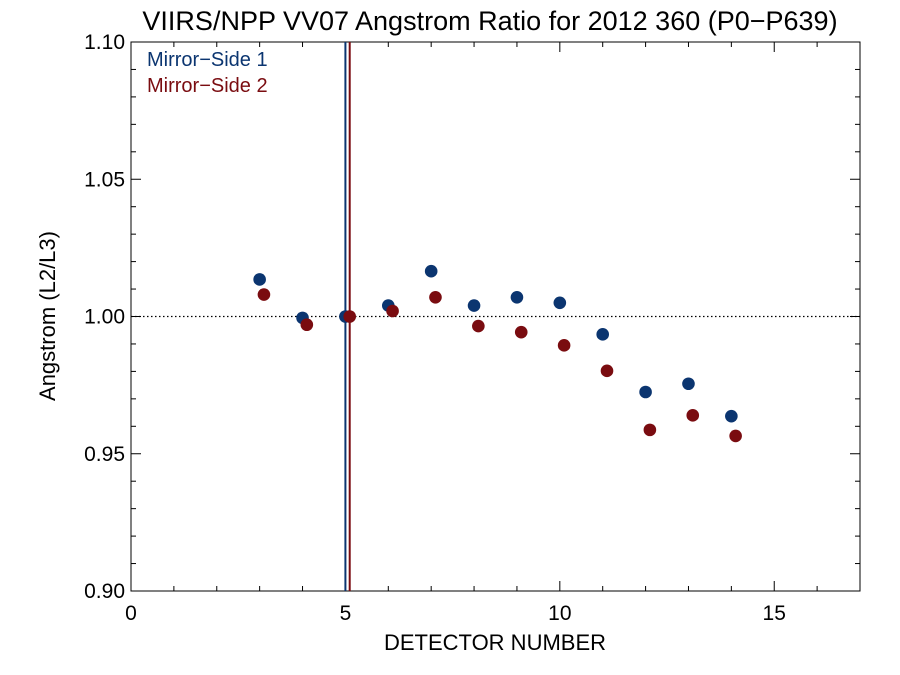 This screenshot has width=900, height=675. I want to click on x-tick-label: 0, so click(131, 613).